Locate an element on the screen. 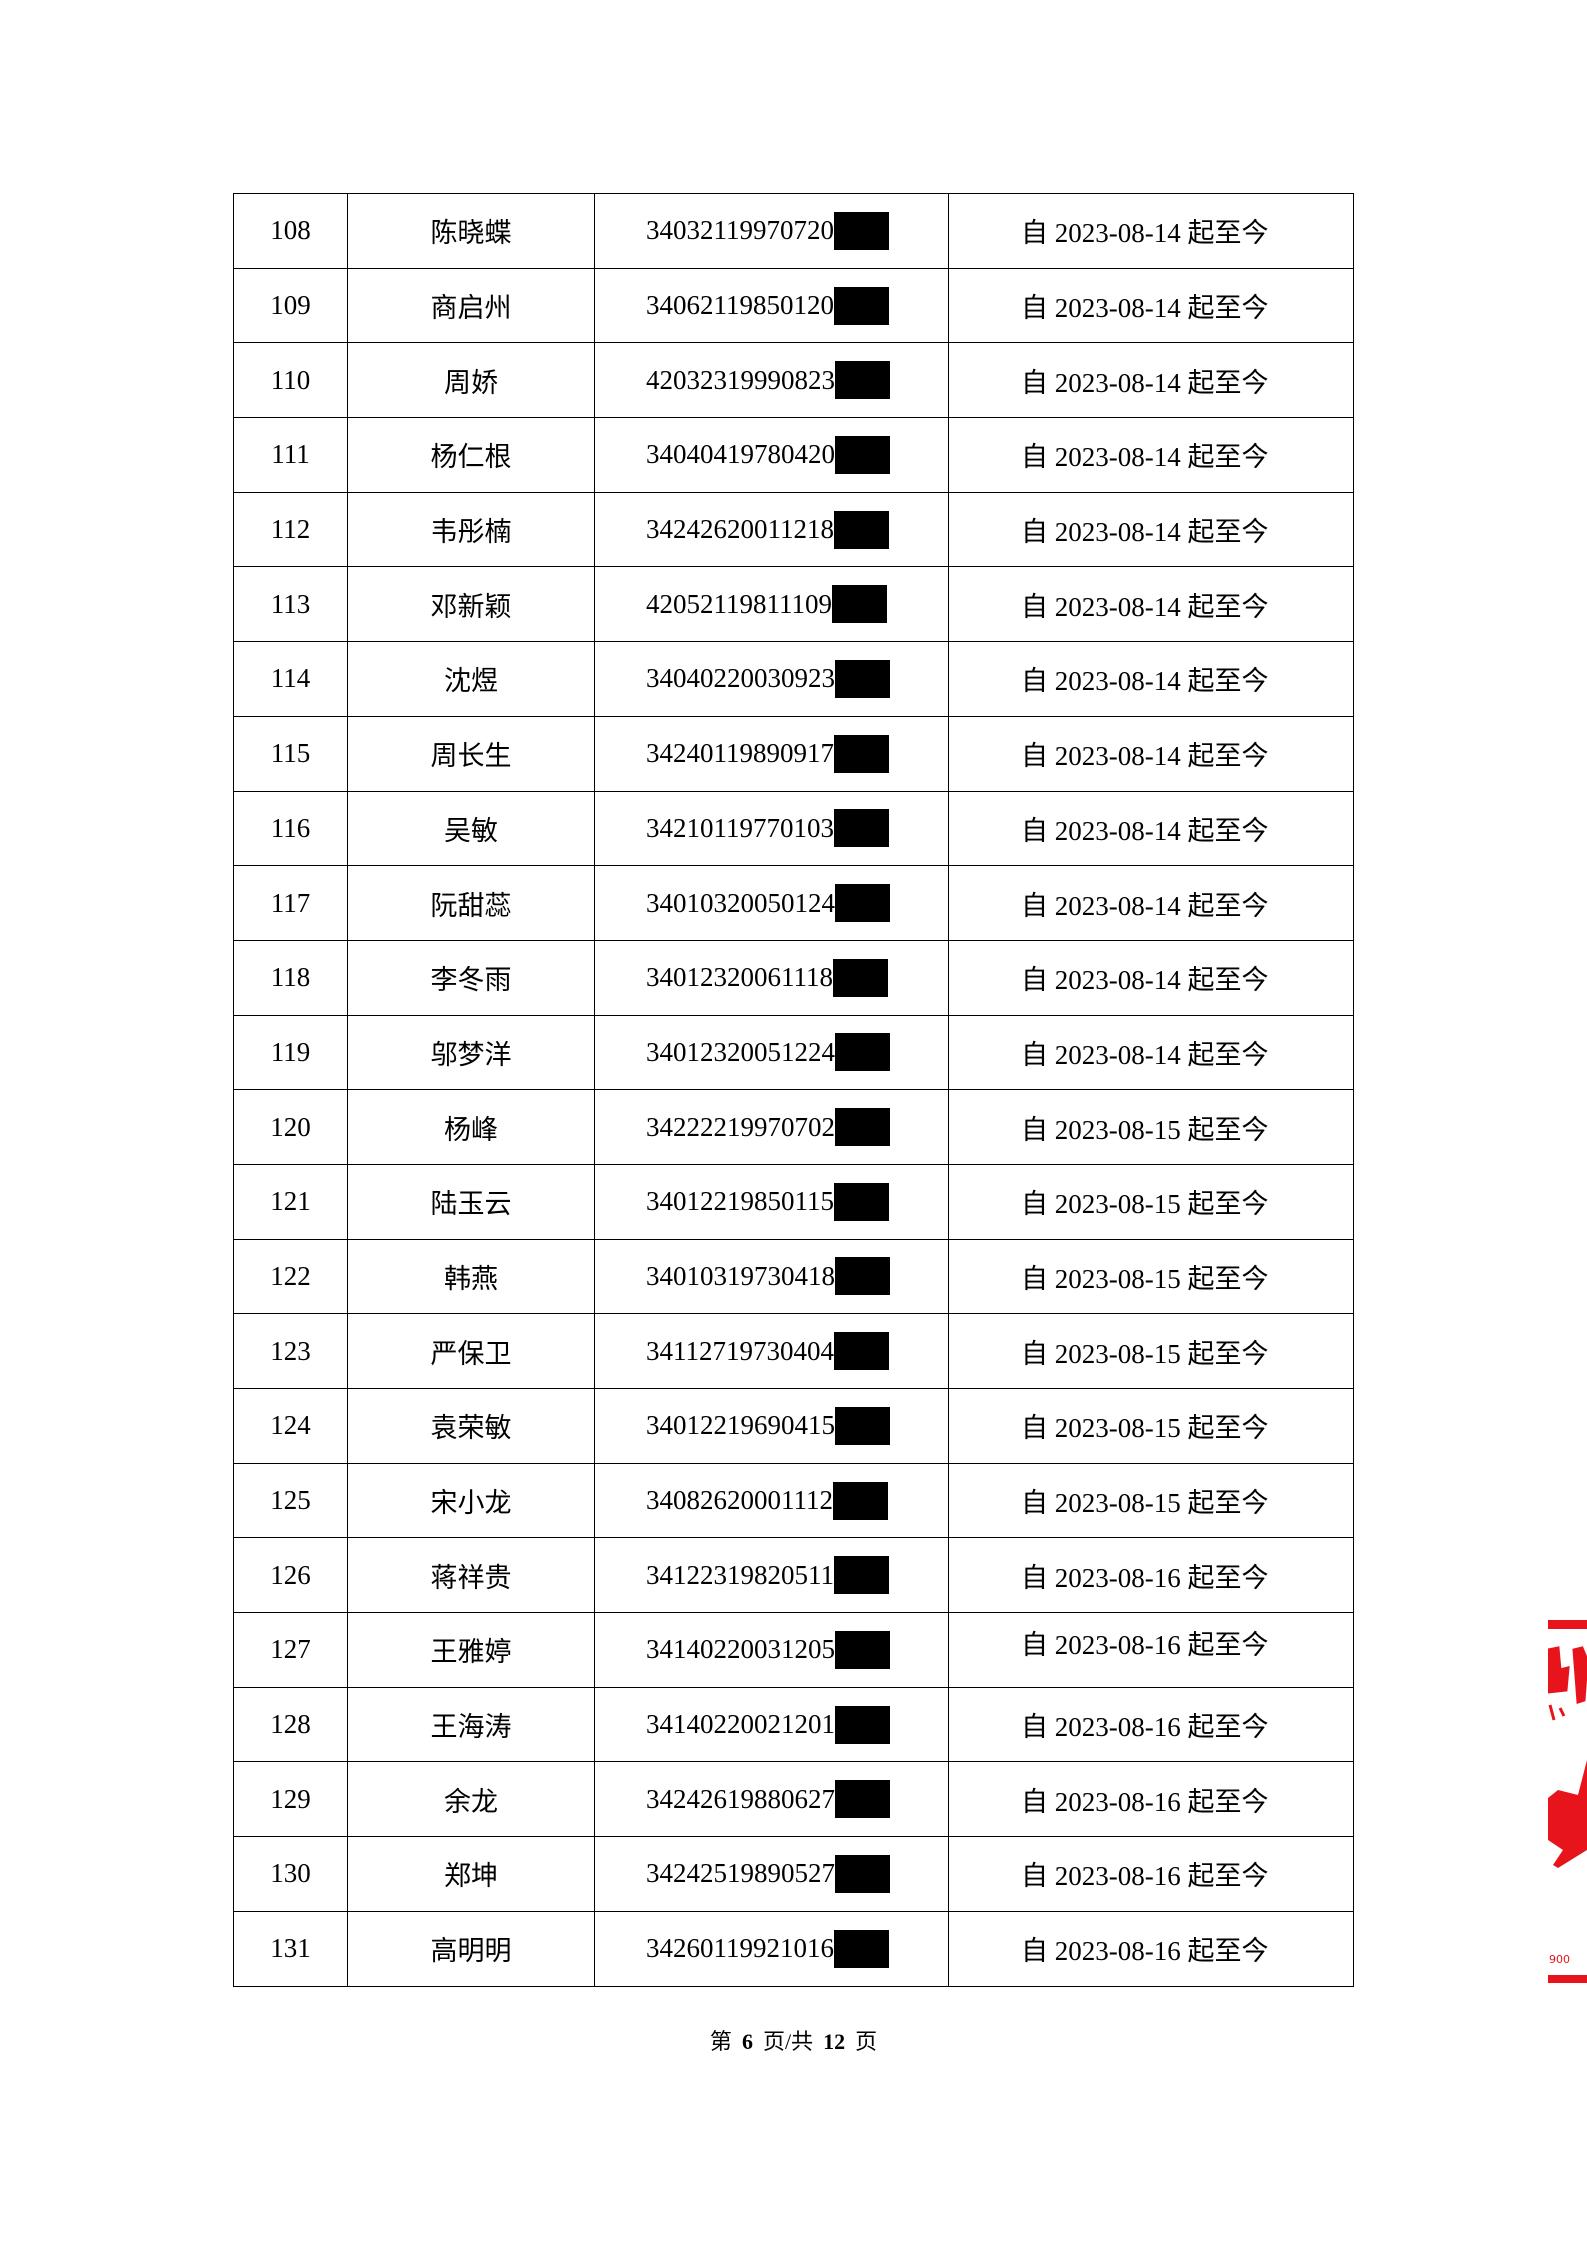 This screenshot has height=2245, width=1587. id-number-cell: 34122319820511 is located at coordinates (771, 1575).